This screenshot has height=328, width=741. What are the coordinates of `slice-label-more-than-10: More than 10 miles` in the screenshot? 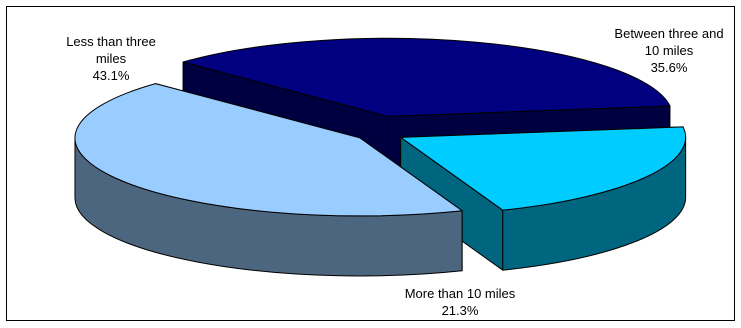 It's located at (460, 293).